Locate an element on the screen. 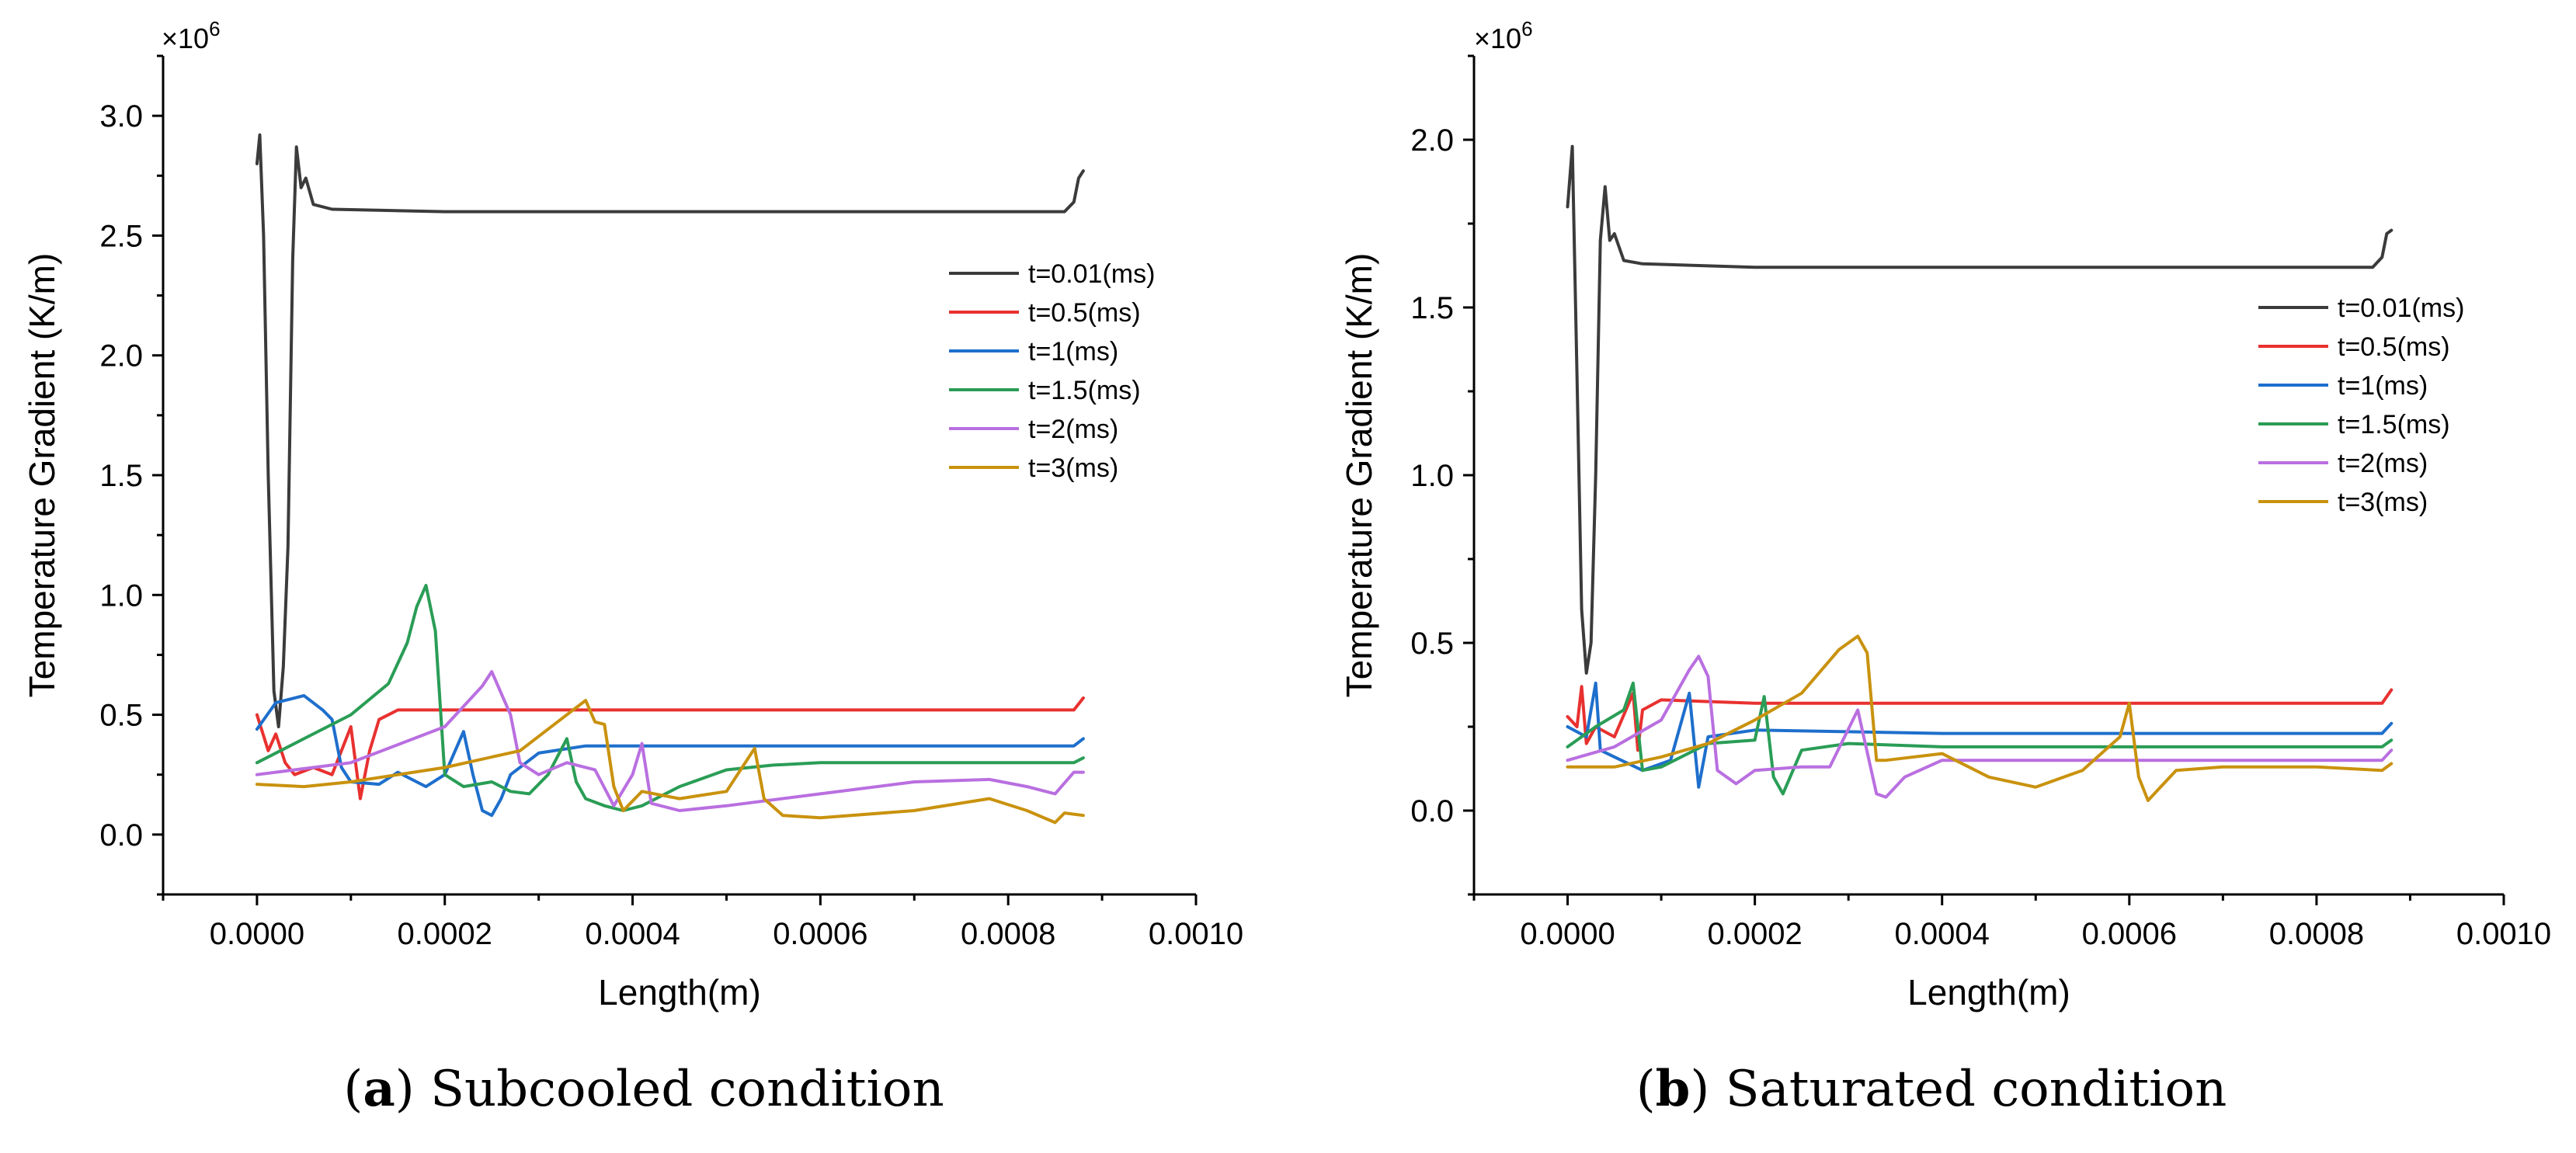  caption: (a) Subcooled condition is located at coordinates (643, 1089).